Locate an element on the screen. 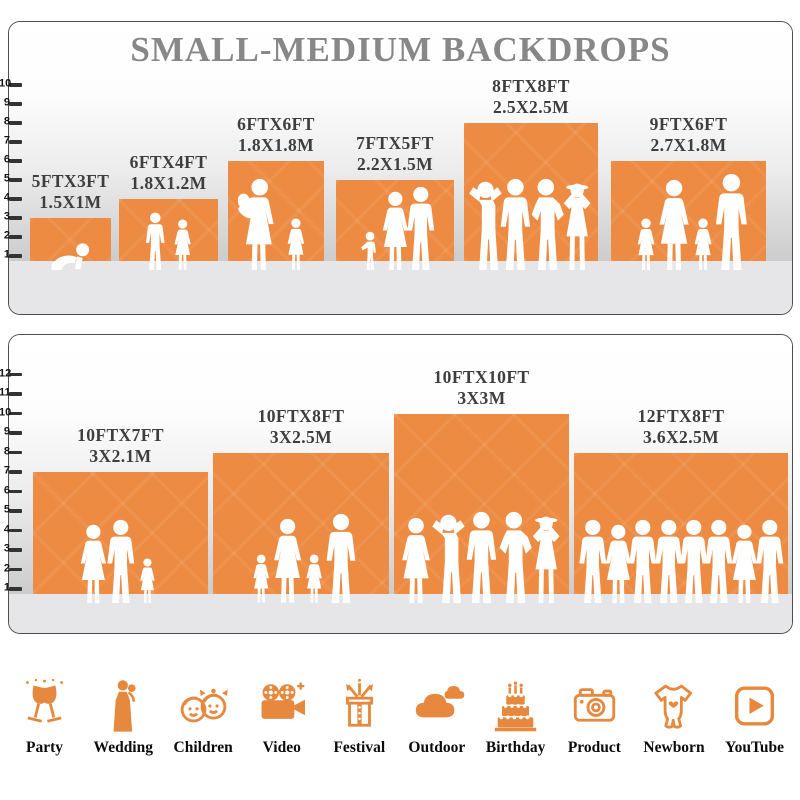 This screenshot has height=800, width=800. backdrop-rect-9ftx6ft is located at coordinates (688, 211).